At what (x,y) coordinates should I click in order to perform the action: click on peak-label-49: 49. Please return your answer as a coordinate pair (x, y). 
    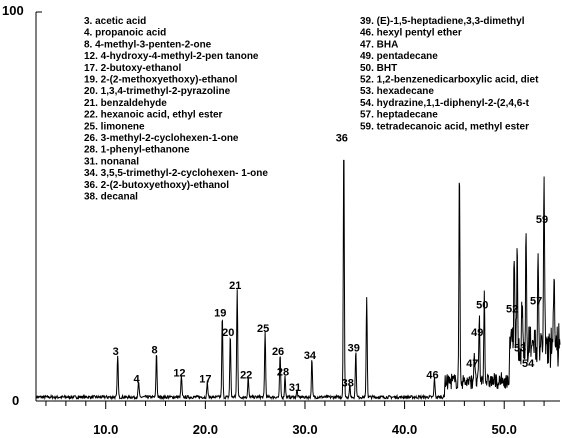
    Looking at the image, I should click on (477, 333).